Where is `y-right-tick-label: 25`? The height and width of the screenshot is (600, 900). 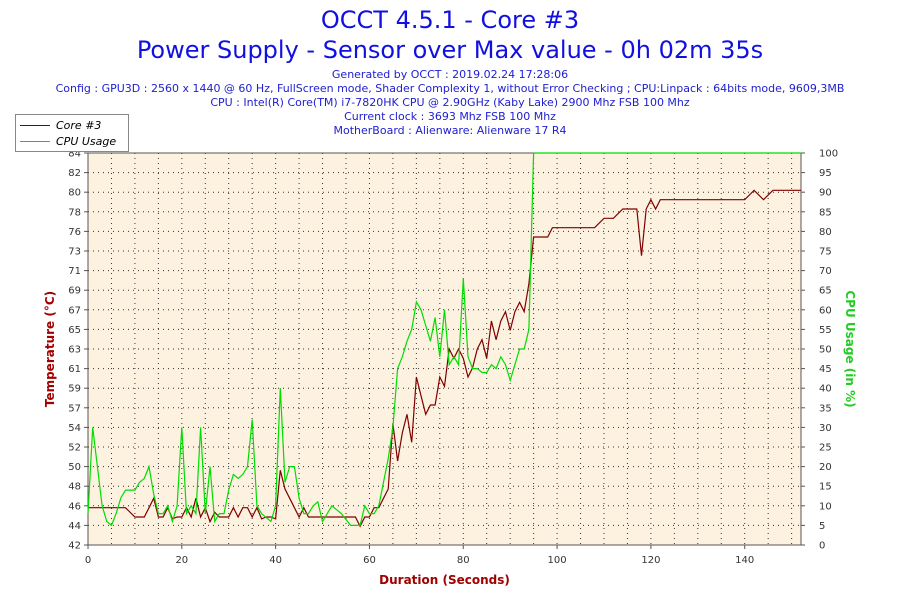
y-right-tick-label: 25 is located at coordinates (825, 448).